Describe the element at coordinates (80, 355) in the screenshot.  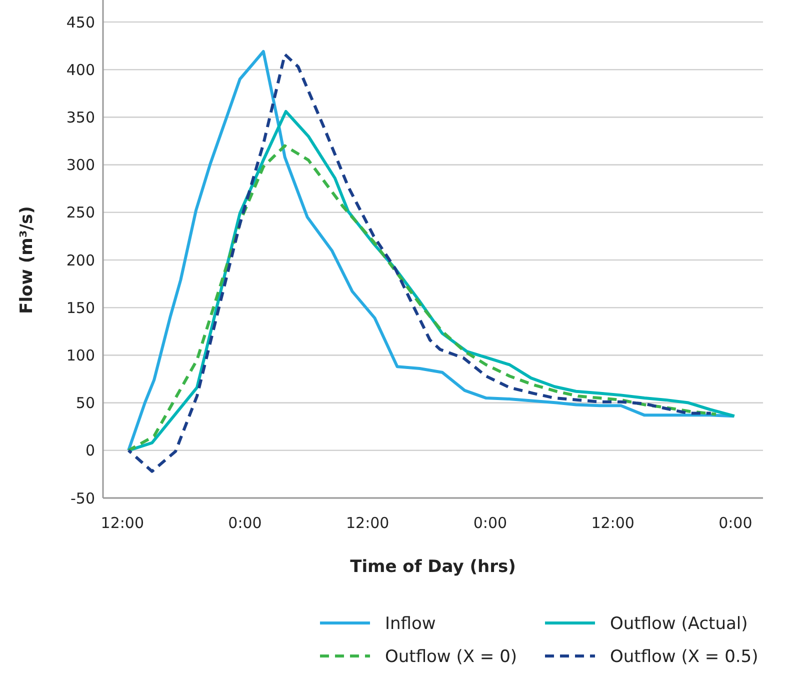
I see `y-tick-label: 100` at that location.